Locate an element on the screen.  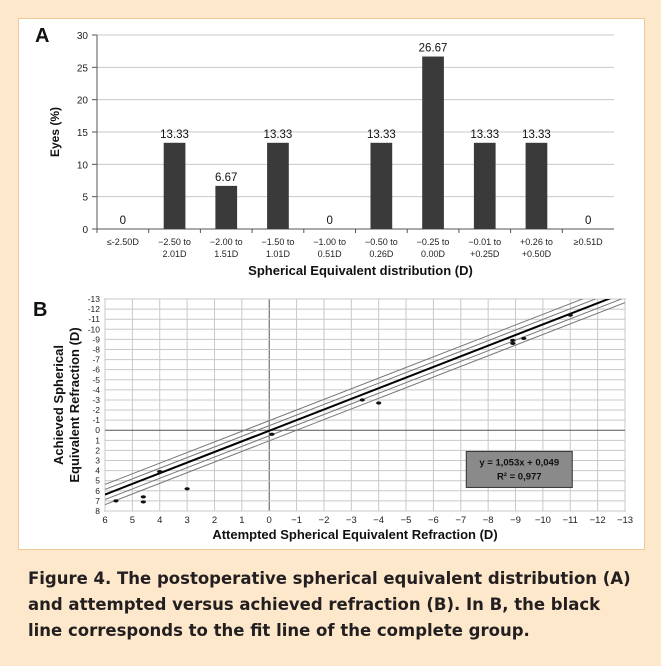
x-tick-label: +0.26 to is located at coordinates (536, 242).